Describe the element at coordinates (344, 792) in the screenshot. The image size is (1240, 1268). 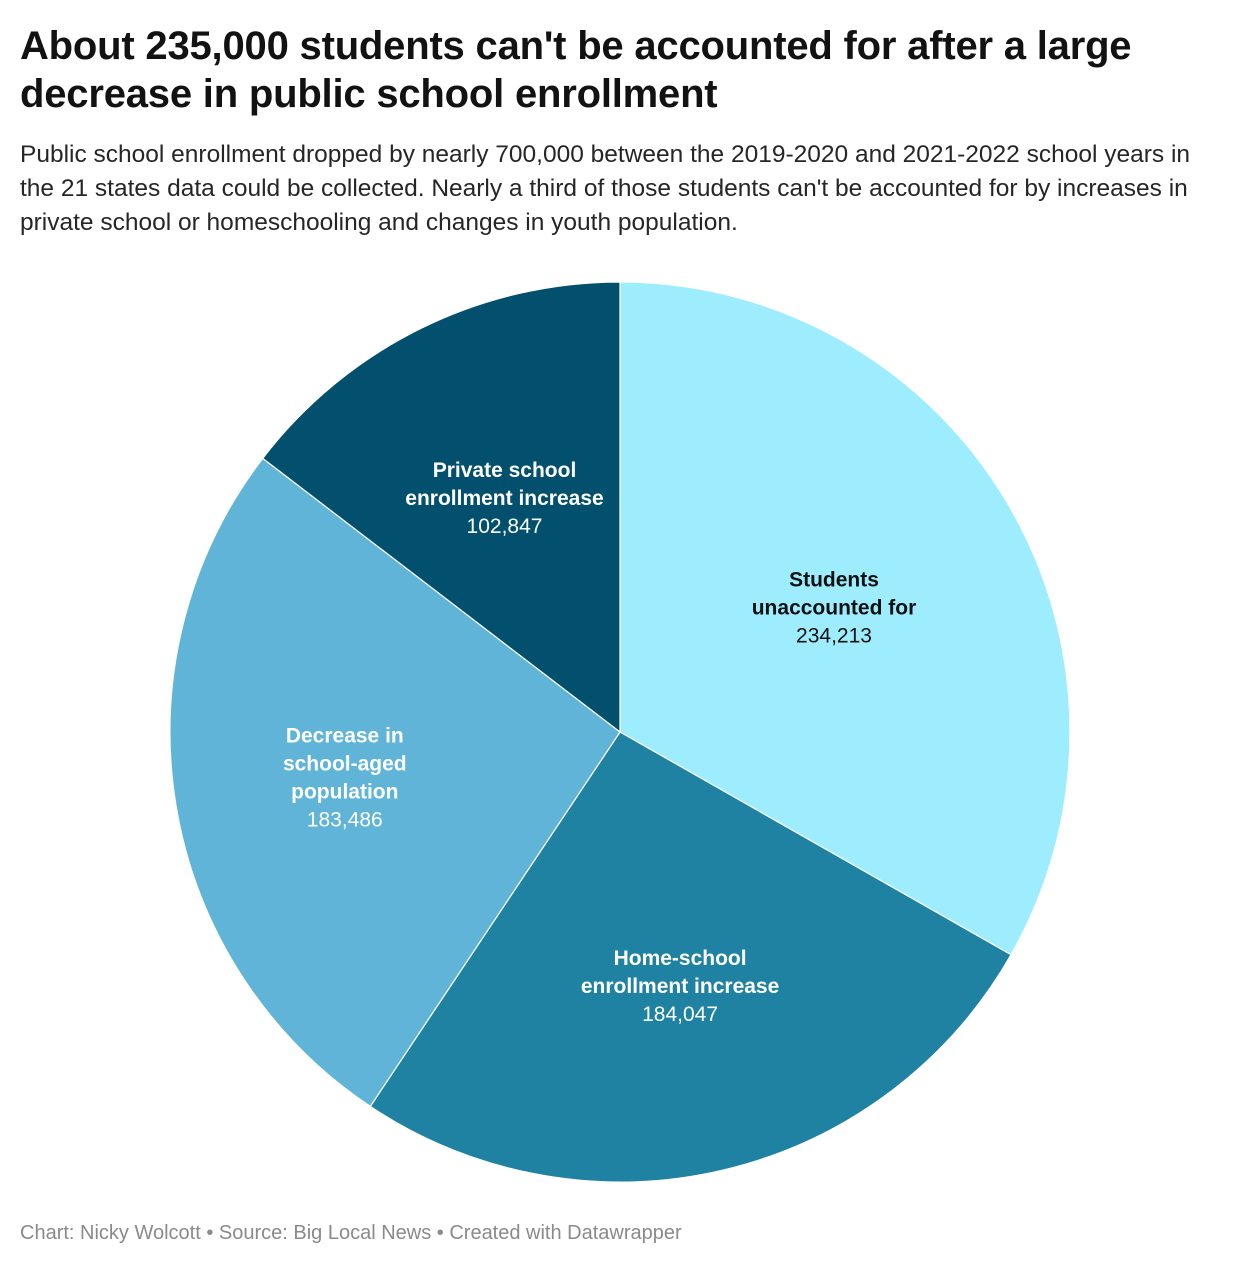
I see `pie-slice-label-line: population` at that location.